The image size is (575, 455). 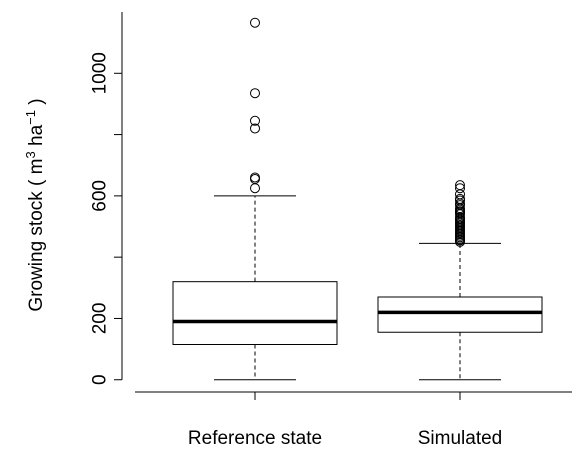 What do you see at coordinates (100, 196) in the screenshot?
I see `y-tick-label-600: 600` at bounding box center [100, 196].